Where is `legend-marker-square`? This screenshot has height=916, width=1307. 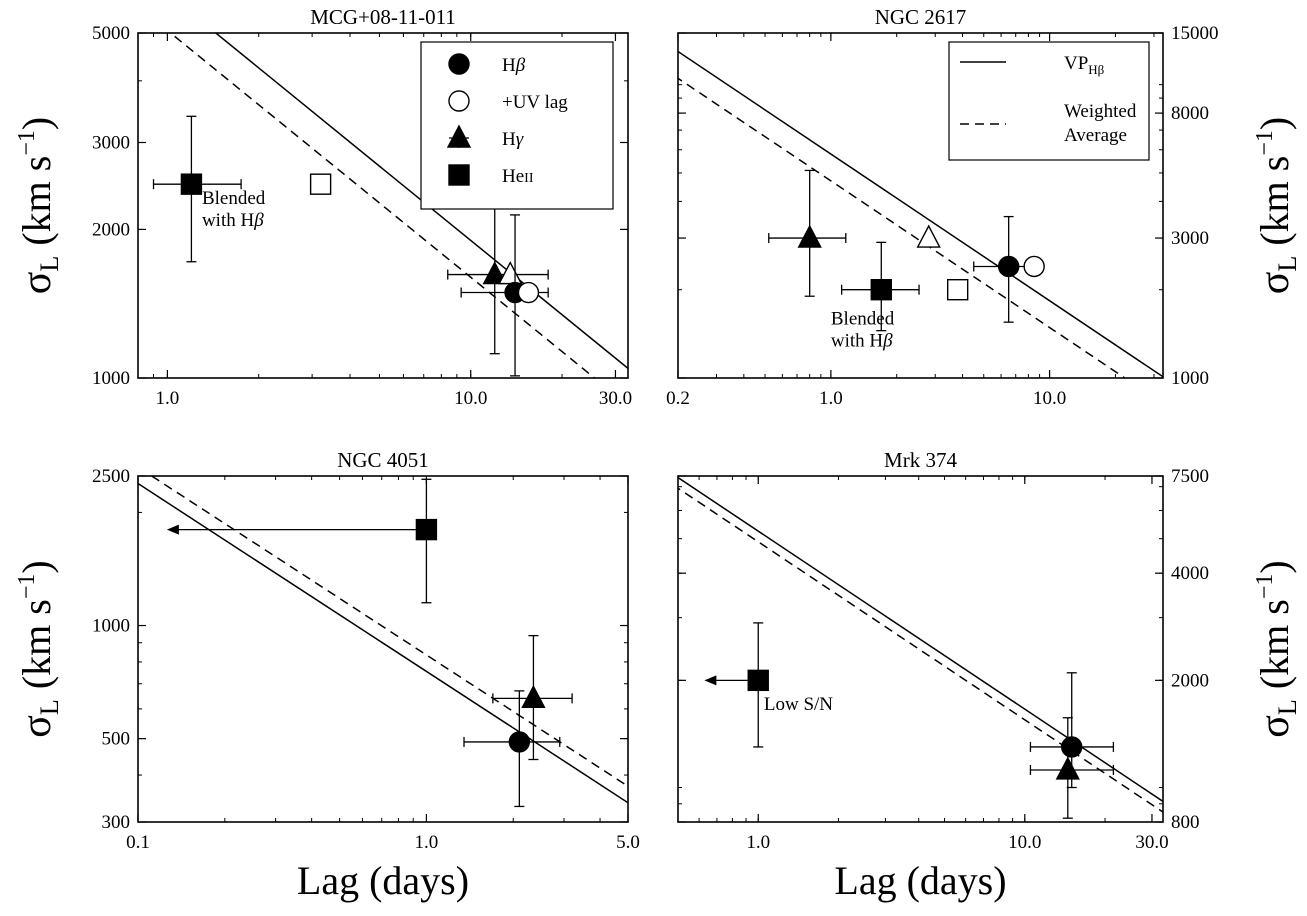 legend-marker-square is located at coordinates (459, 175).